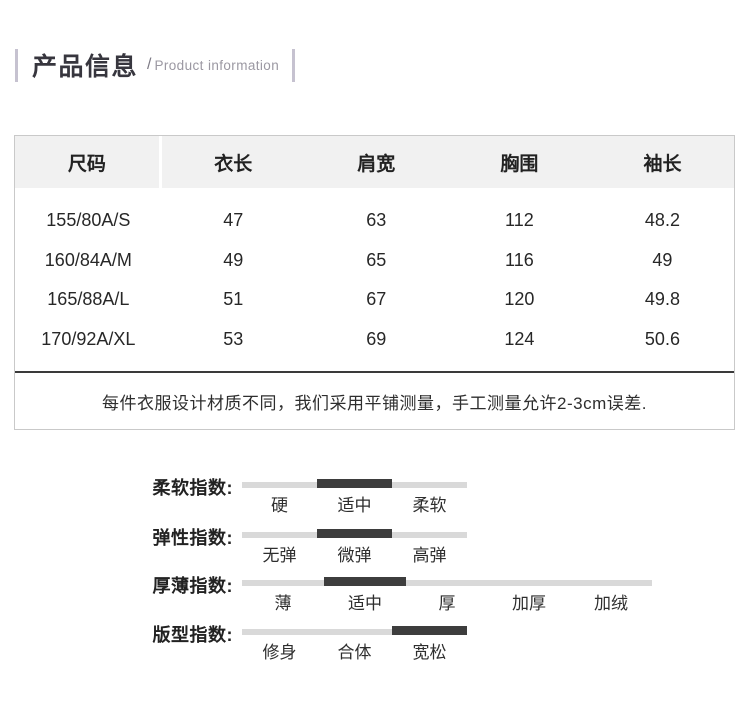 The width and height of the screenshot is (750, 710). I want to click on section-header: 产品信息 / Product information, so click(155, 65).